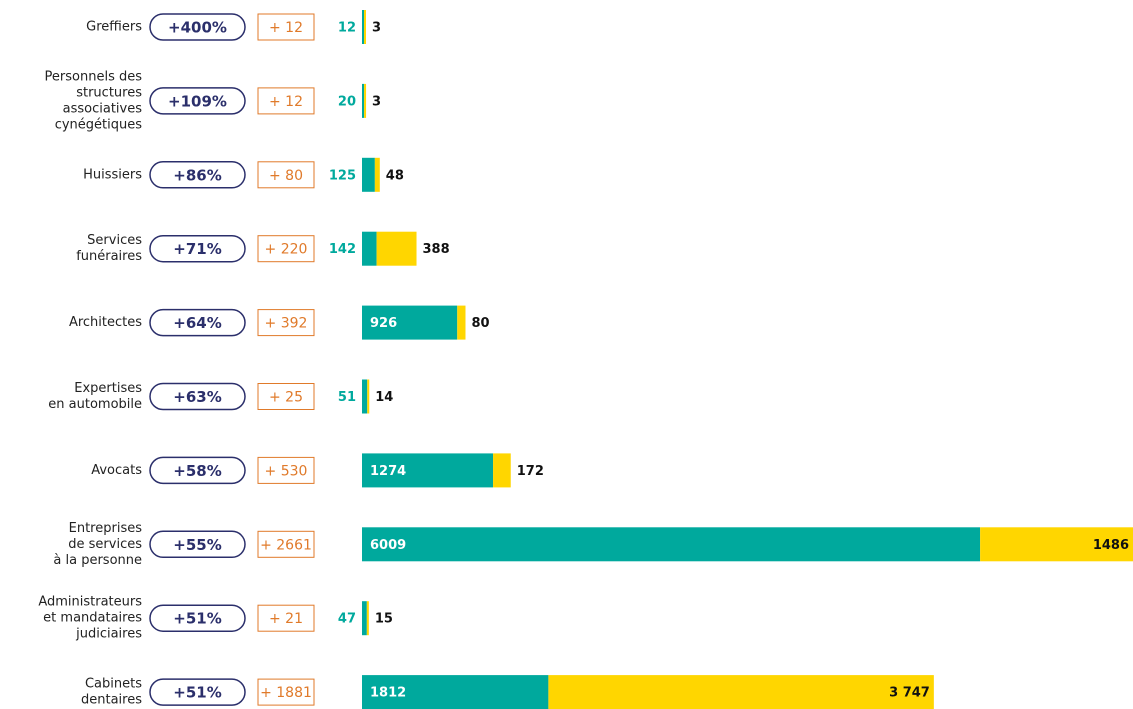  I want to click on pct-label: +71%, so click(197, 249).